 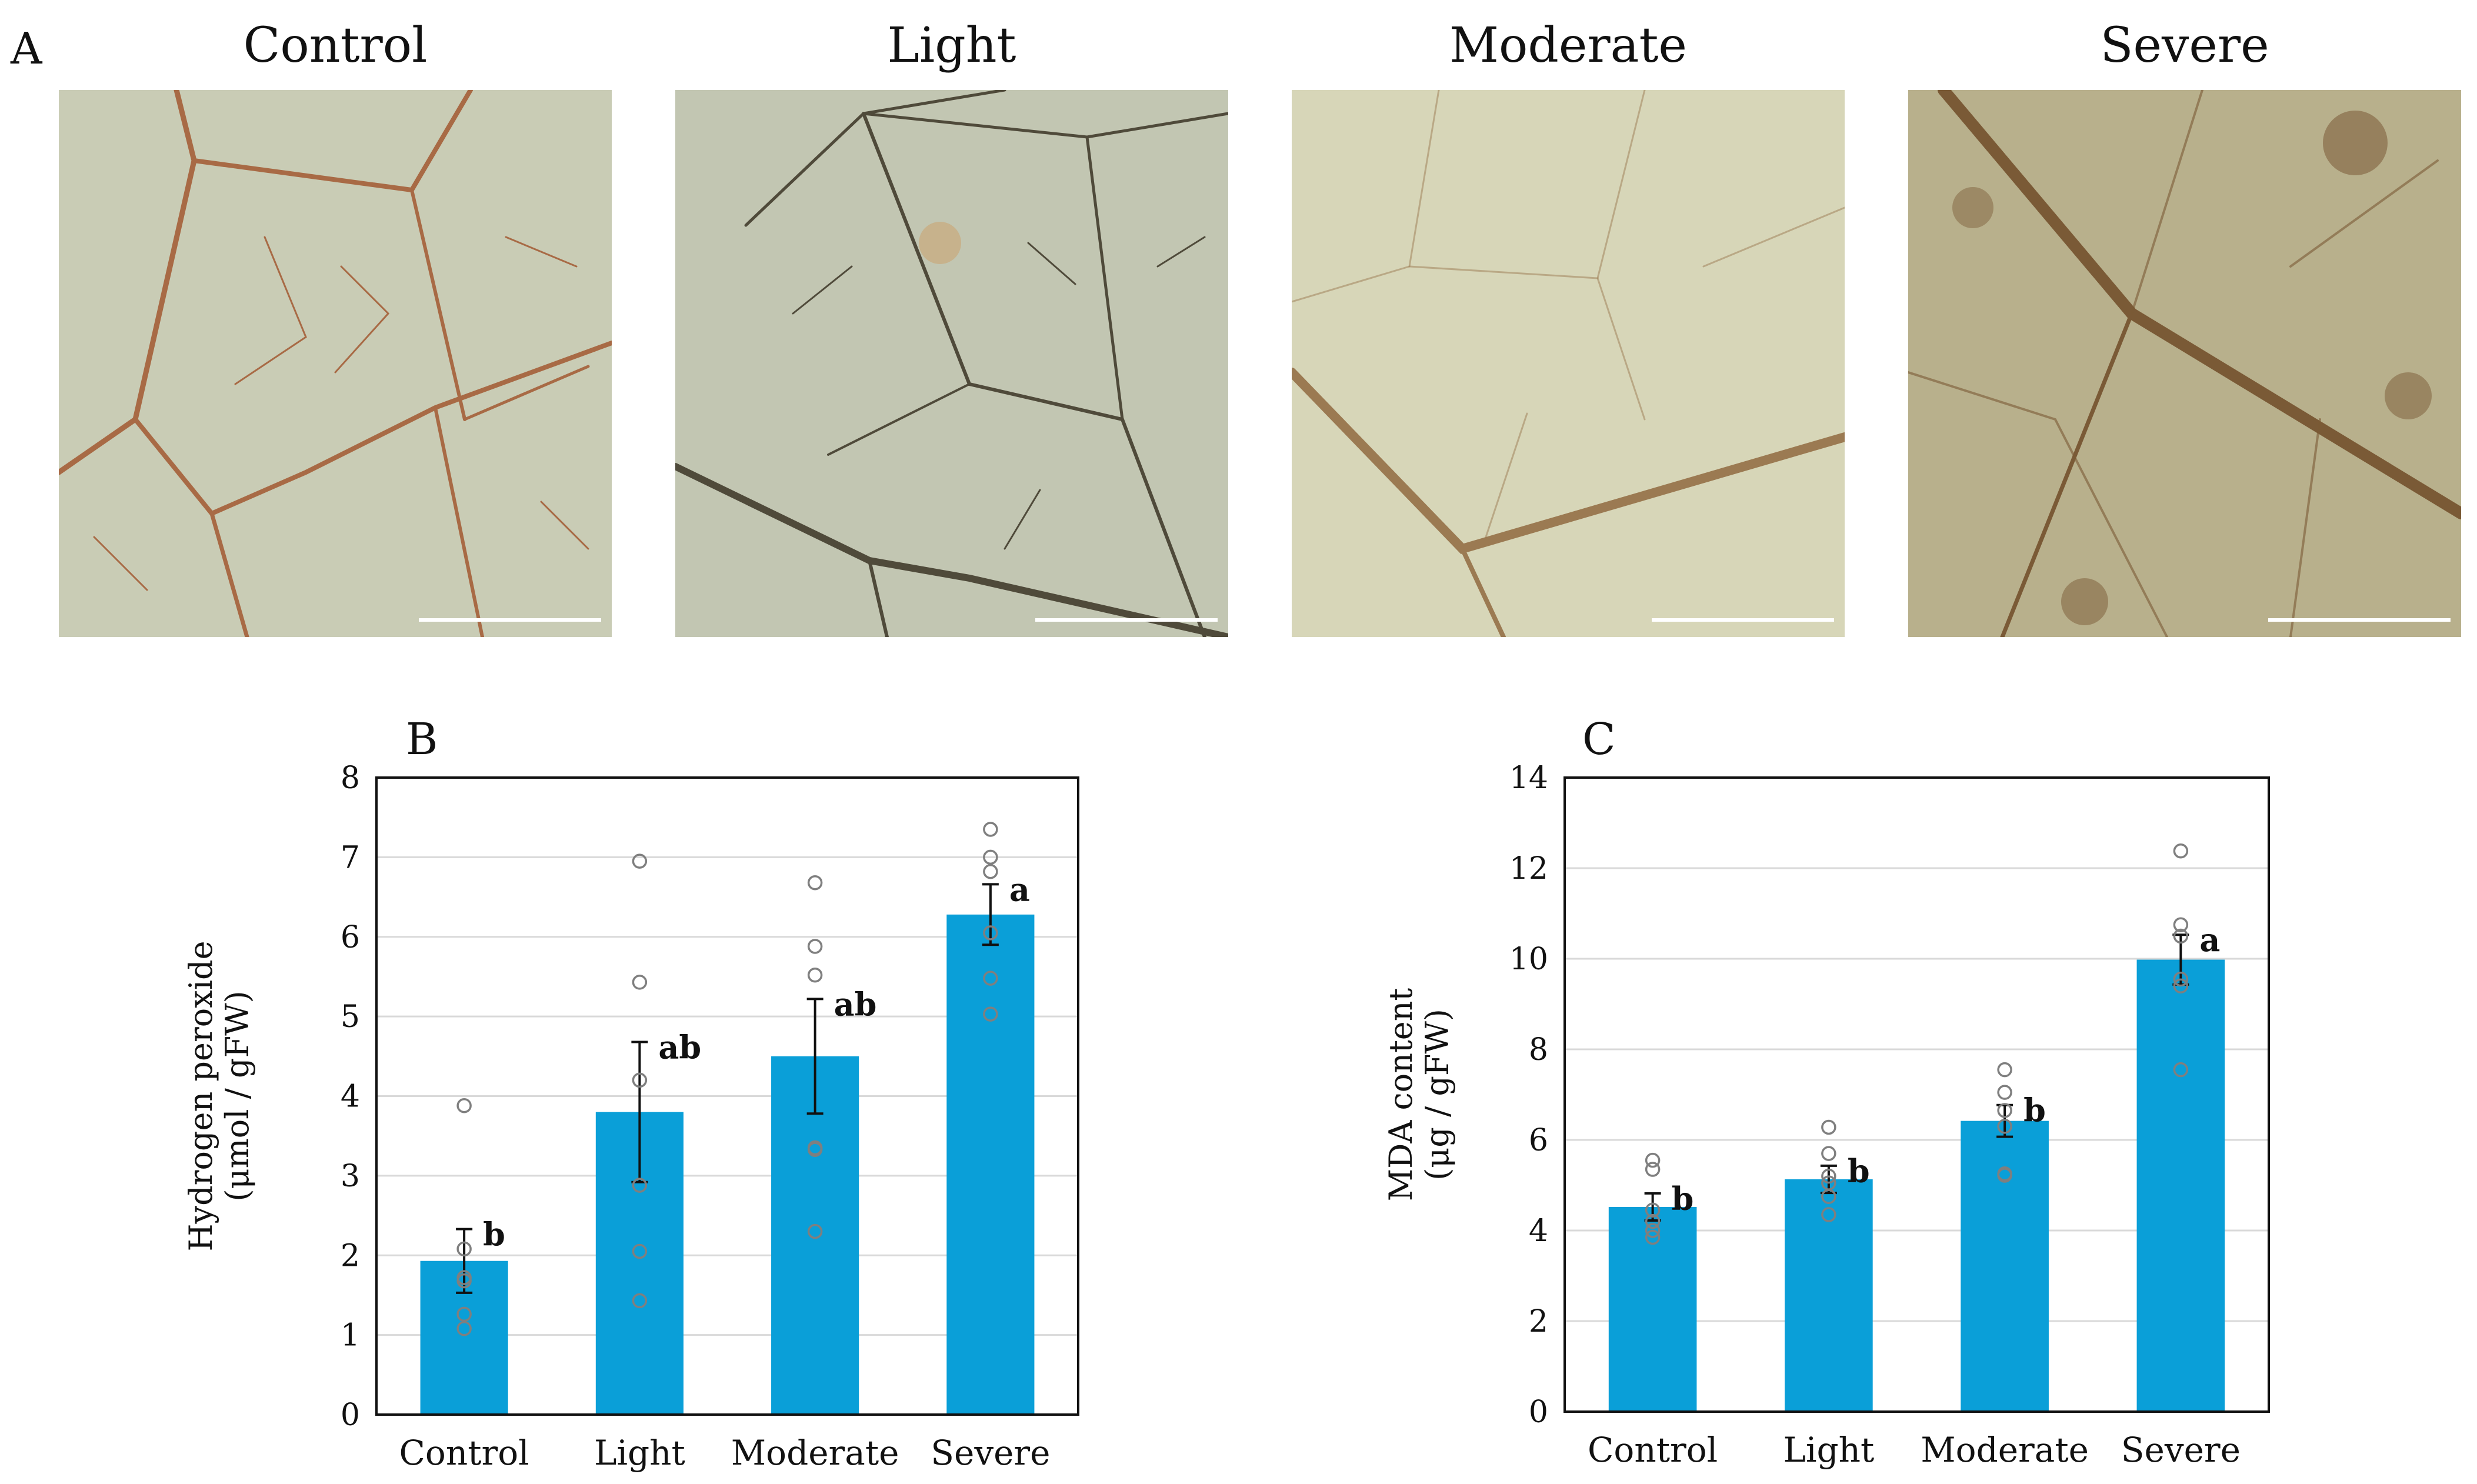 I want to click on y-tick-label: 12, so click(x=1529, y=868).